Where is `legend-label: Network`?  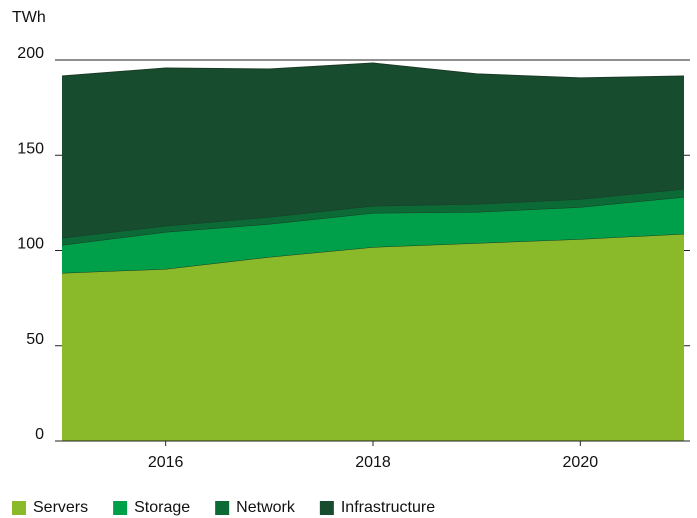
legend-label: Network is located at coordinates (266, 507).